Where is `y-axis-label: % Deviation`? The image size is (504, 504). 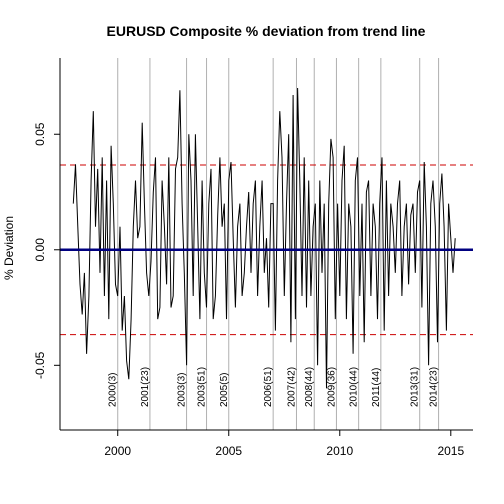
y-axis-label: % Deviation is located at coordinates (9, 248).